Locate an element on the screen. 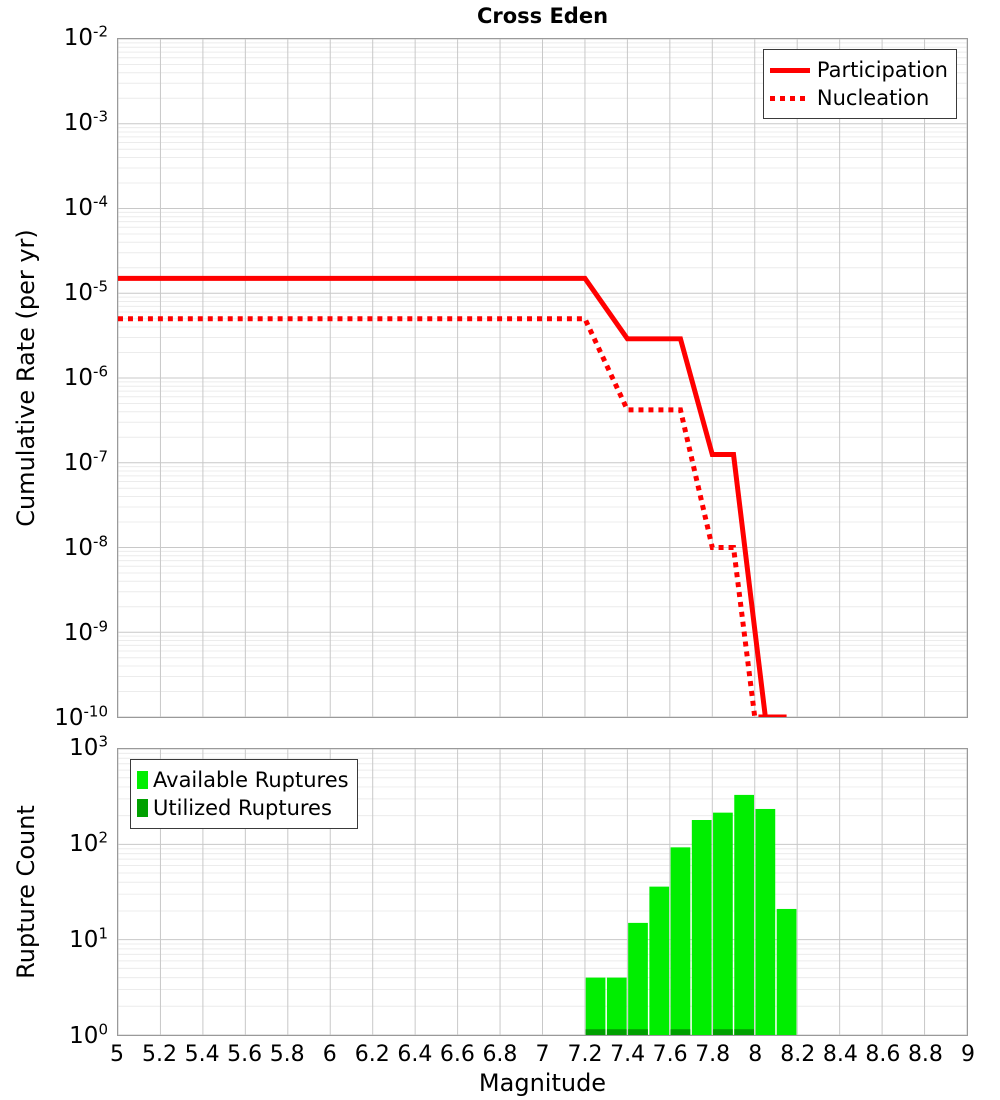 The width and height of the screenshot is (1000, 1100). legend-item-participation: Participation is located at coordinates (858, 70).